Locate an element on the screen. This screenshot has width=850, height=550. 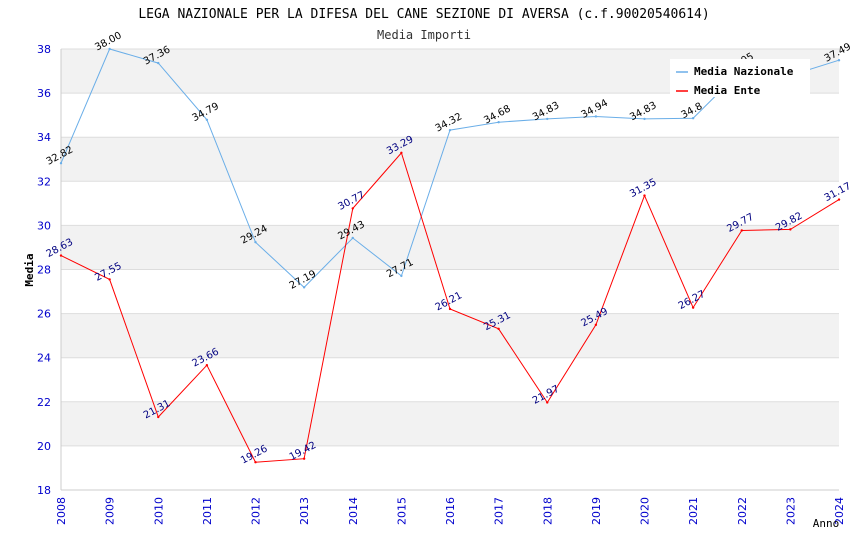
x-tick-label: 2021 is located at coordinates (693, 511).